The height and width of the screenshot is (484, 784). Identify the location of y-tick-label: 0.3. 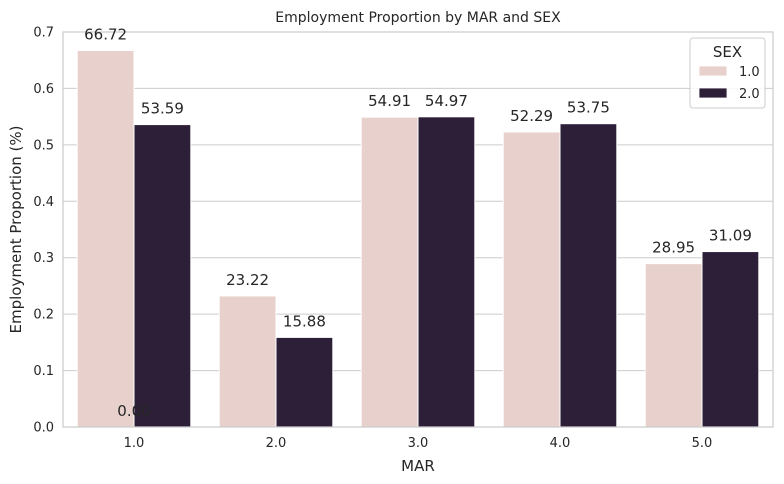
(43, 258).